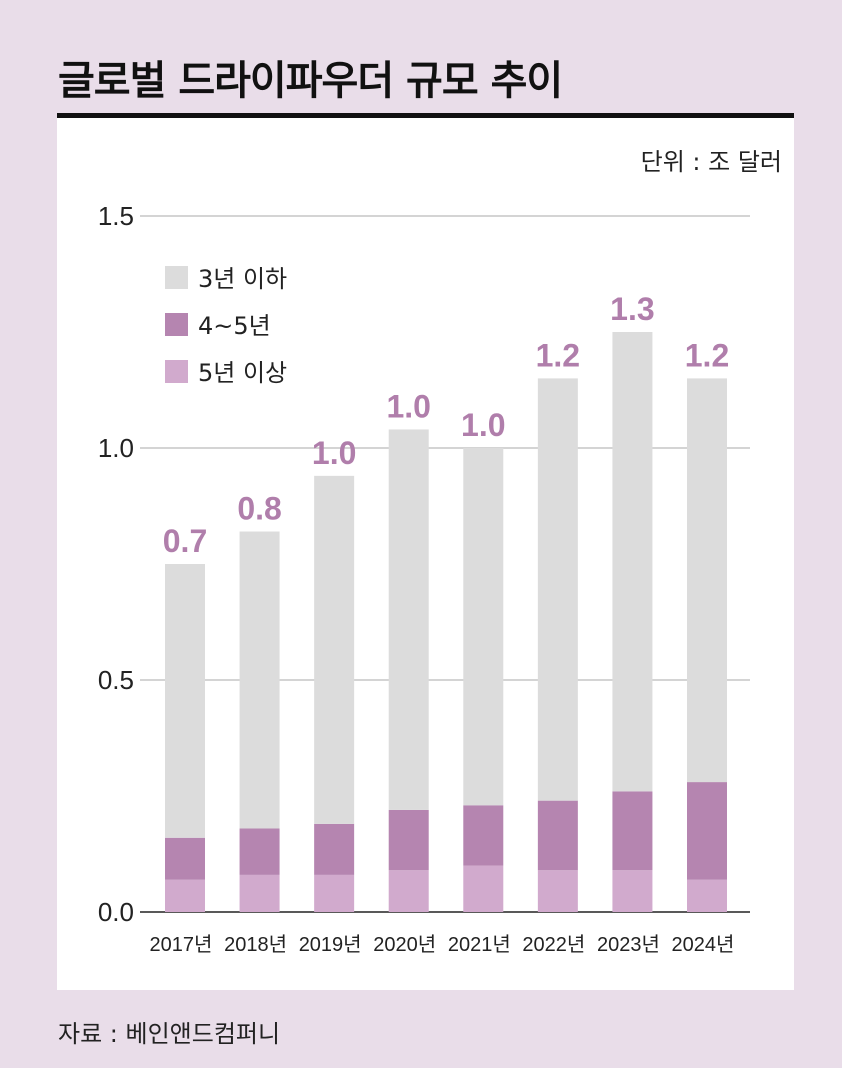 The height and width of the screenshot is (1068, 842). Describe the element at coordinates (330, 944) in the screenshot. I see `x-tick-label: 2019년` at that location.